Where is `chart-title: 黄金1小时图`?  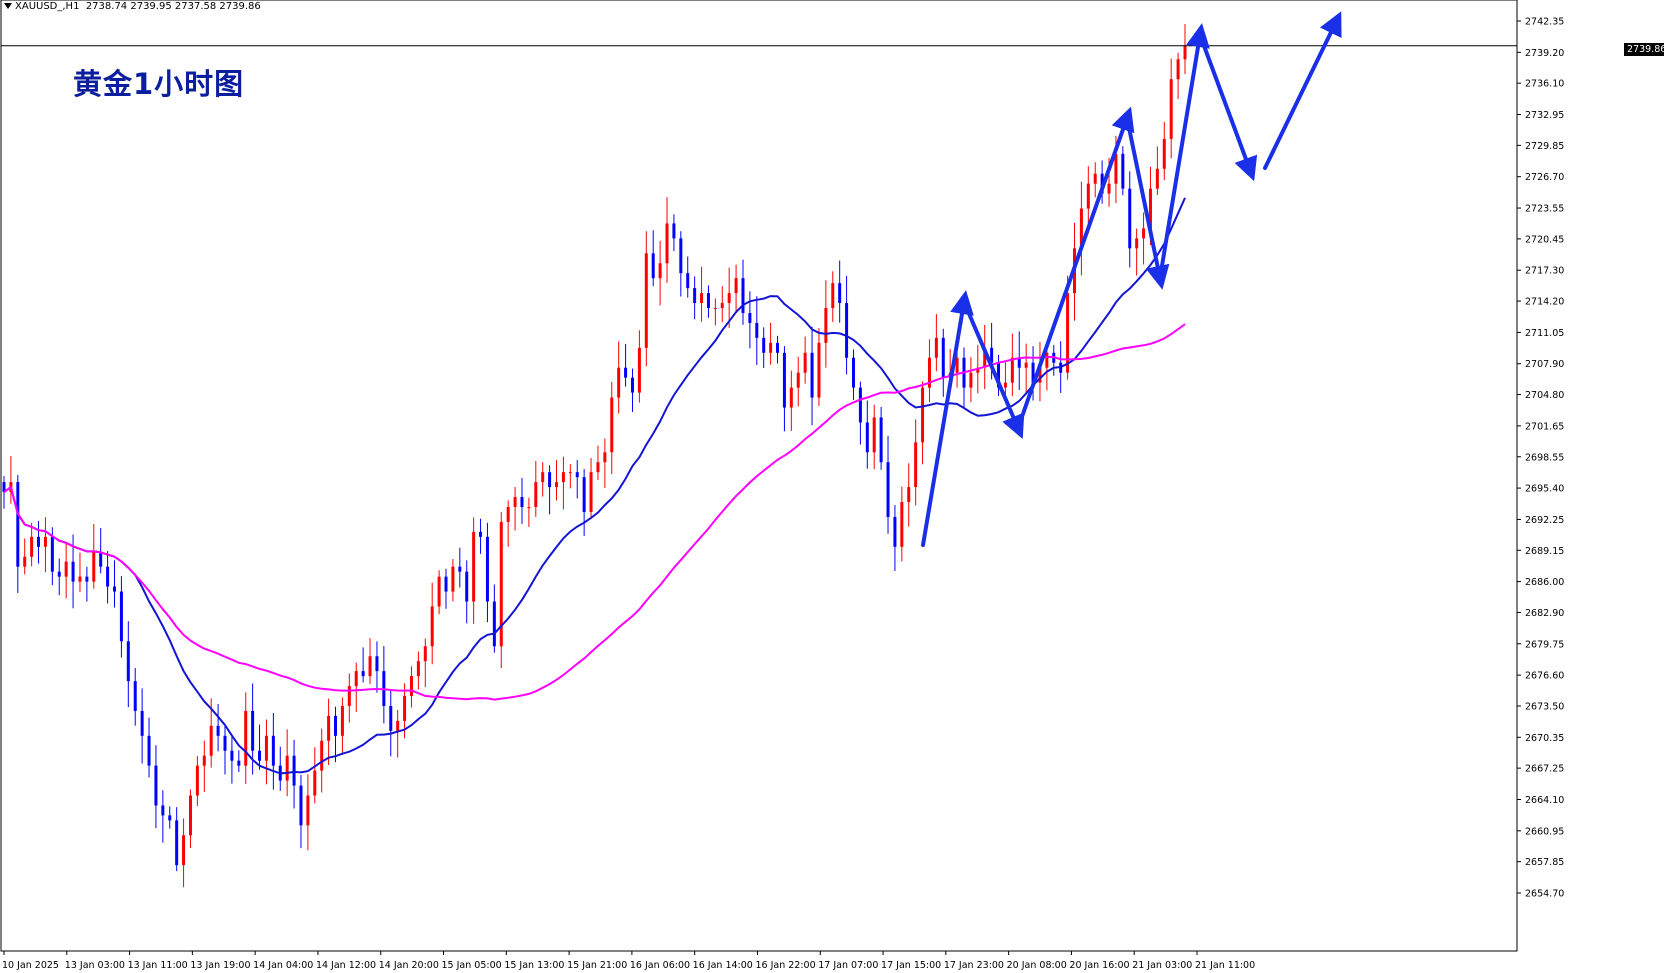
chart-title: 黄金1小时图 is located at coordinates (159, 84).